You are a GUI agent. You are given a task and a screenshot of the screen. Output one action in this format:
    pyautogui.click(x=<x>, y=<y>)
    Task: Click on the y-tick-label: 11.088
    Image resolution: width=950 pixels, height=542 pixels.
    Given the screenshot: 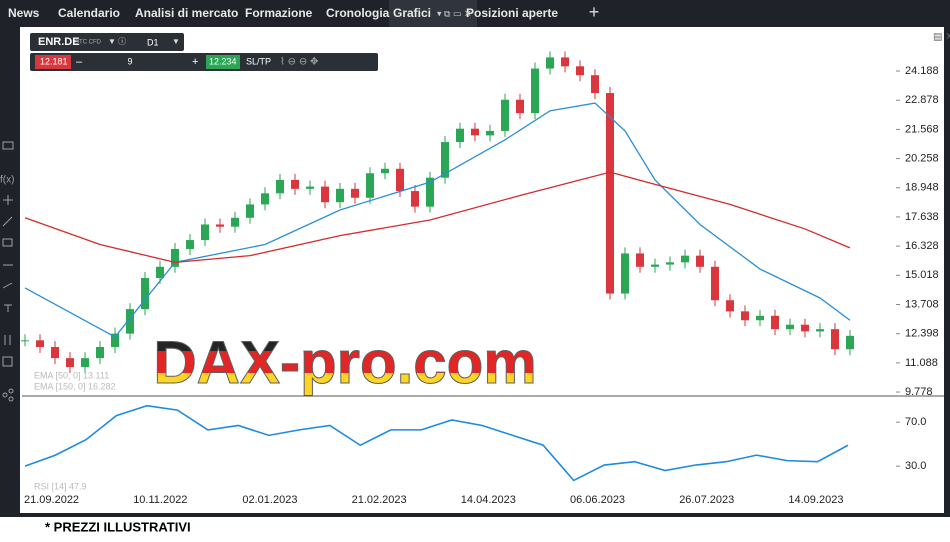 What is the action you would take?
    pyautogui.click(x=921, y=363)
    